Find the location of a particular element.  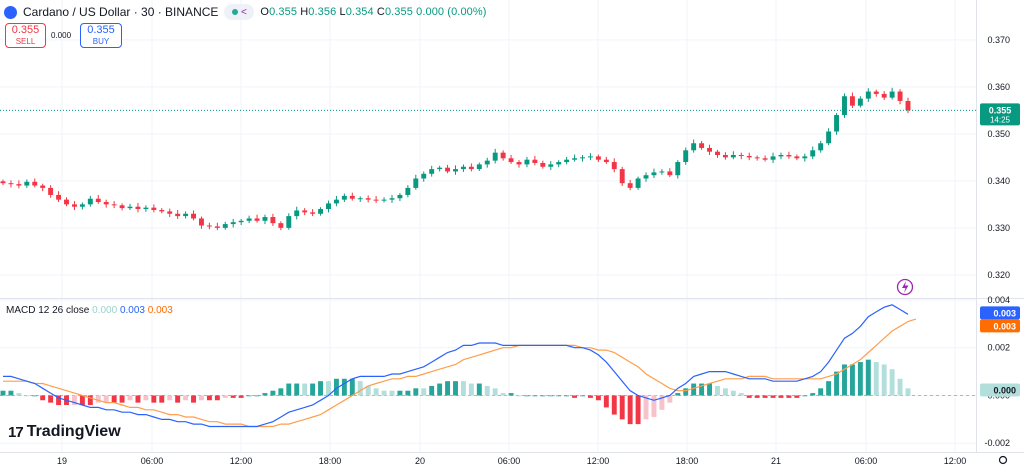

tradingview-wordmark: TradingView is located at coordinates (73, 431).